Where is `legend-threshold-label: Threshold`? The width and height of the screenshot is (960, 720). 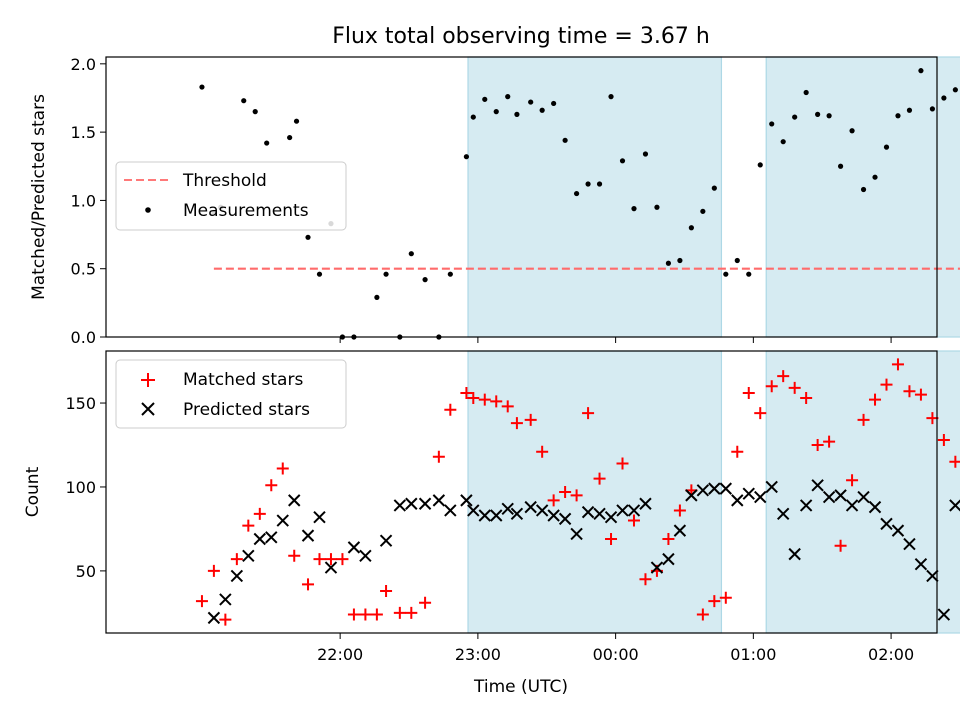 legend-threshold-label: Threshold is located at coordinates (224, 181).